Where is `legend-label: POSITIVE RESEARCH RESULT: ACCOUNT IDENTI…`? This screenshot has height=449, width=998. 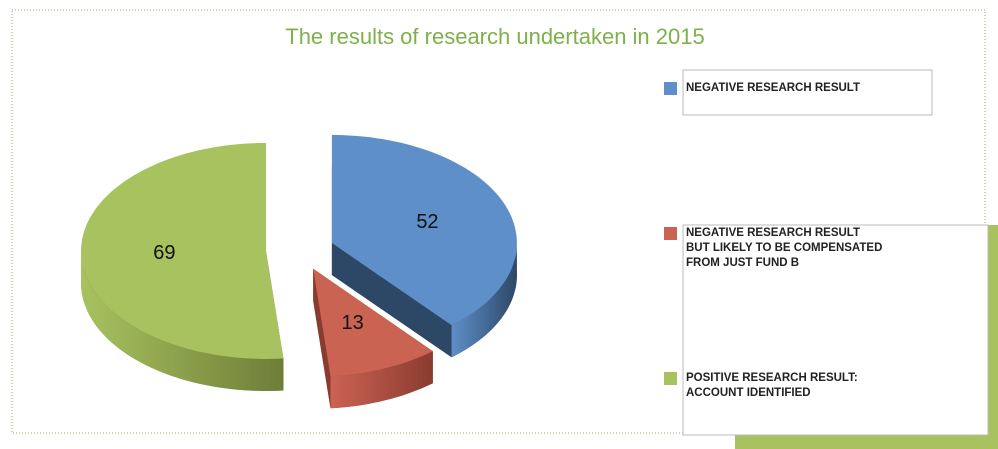
legend-label: POSITIVE RESEARCH RESULT: ACCOUNT IDENTI… is located at coordinates (772, 385).